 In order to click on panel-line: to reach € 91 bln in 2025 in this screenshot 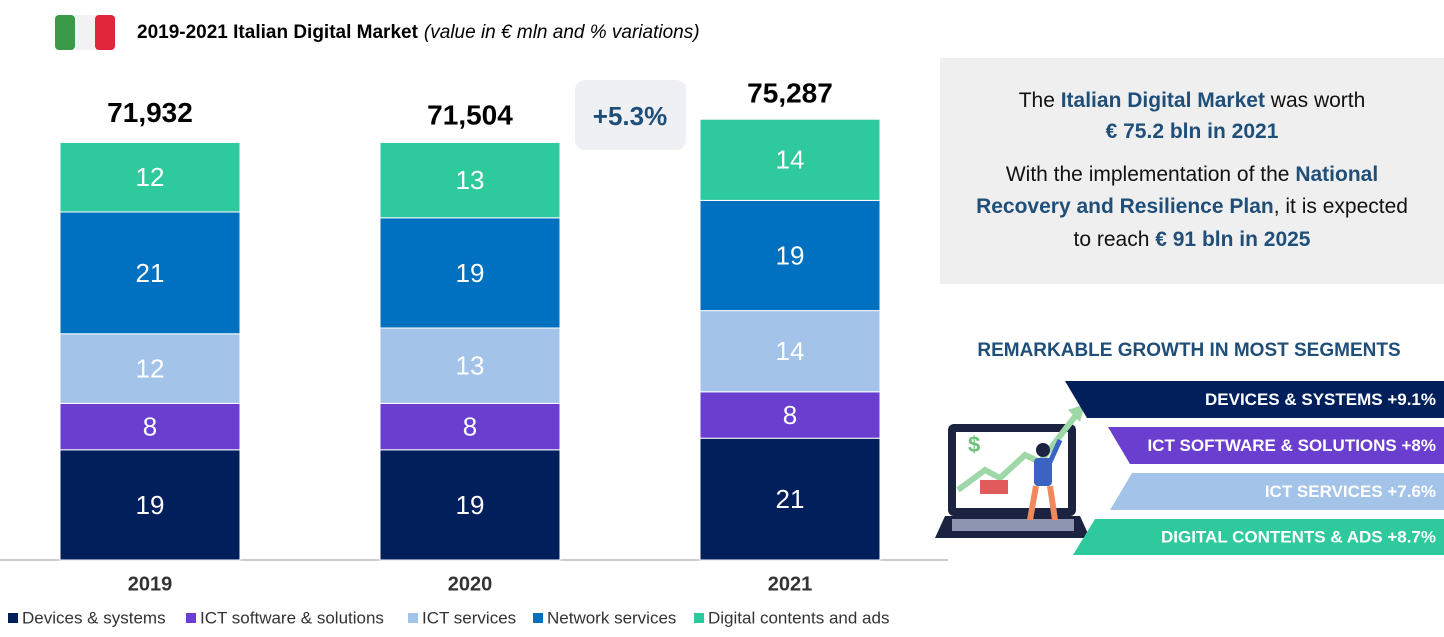, I will do `click(1192, 239)`.